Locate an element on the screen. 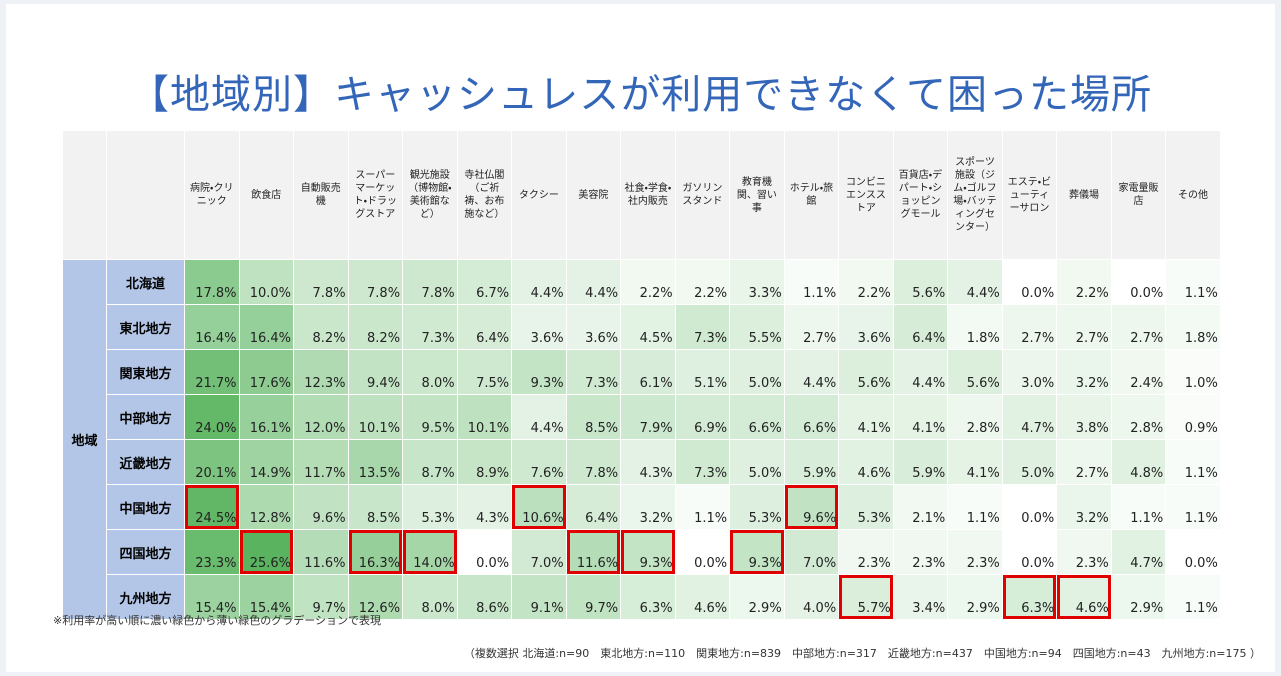 This screenshot has height=676, width=1281. cell: 10.6% is located at coordinates (539, 507).